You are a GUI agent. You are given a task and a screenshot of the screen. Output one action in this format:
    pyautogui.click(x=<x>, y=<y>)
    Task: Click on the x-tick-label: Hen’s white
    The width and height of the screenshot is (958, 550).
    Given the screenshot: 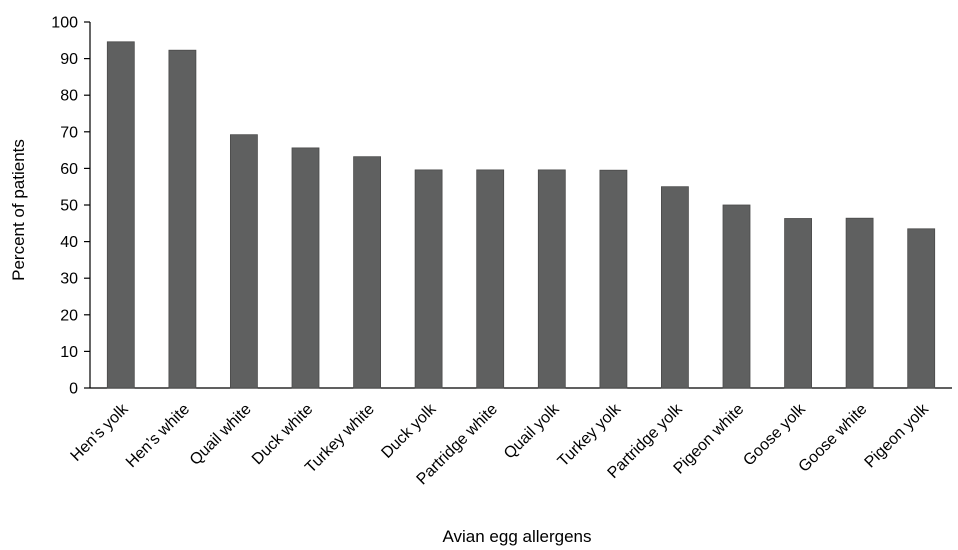 What is the action you would take?
    pyautogui.click(x=158, y=436)
    